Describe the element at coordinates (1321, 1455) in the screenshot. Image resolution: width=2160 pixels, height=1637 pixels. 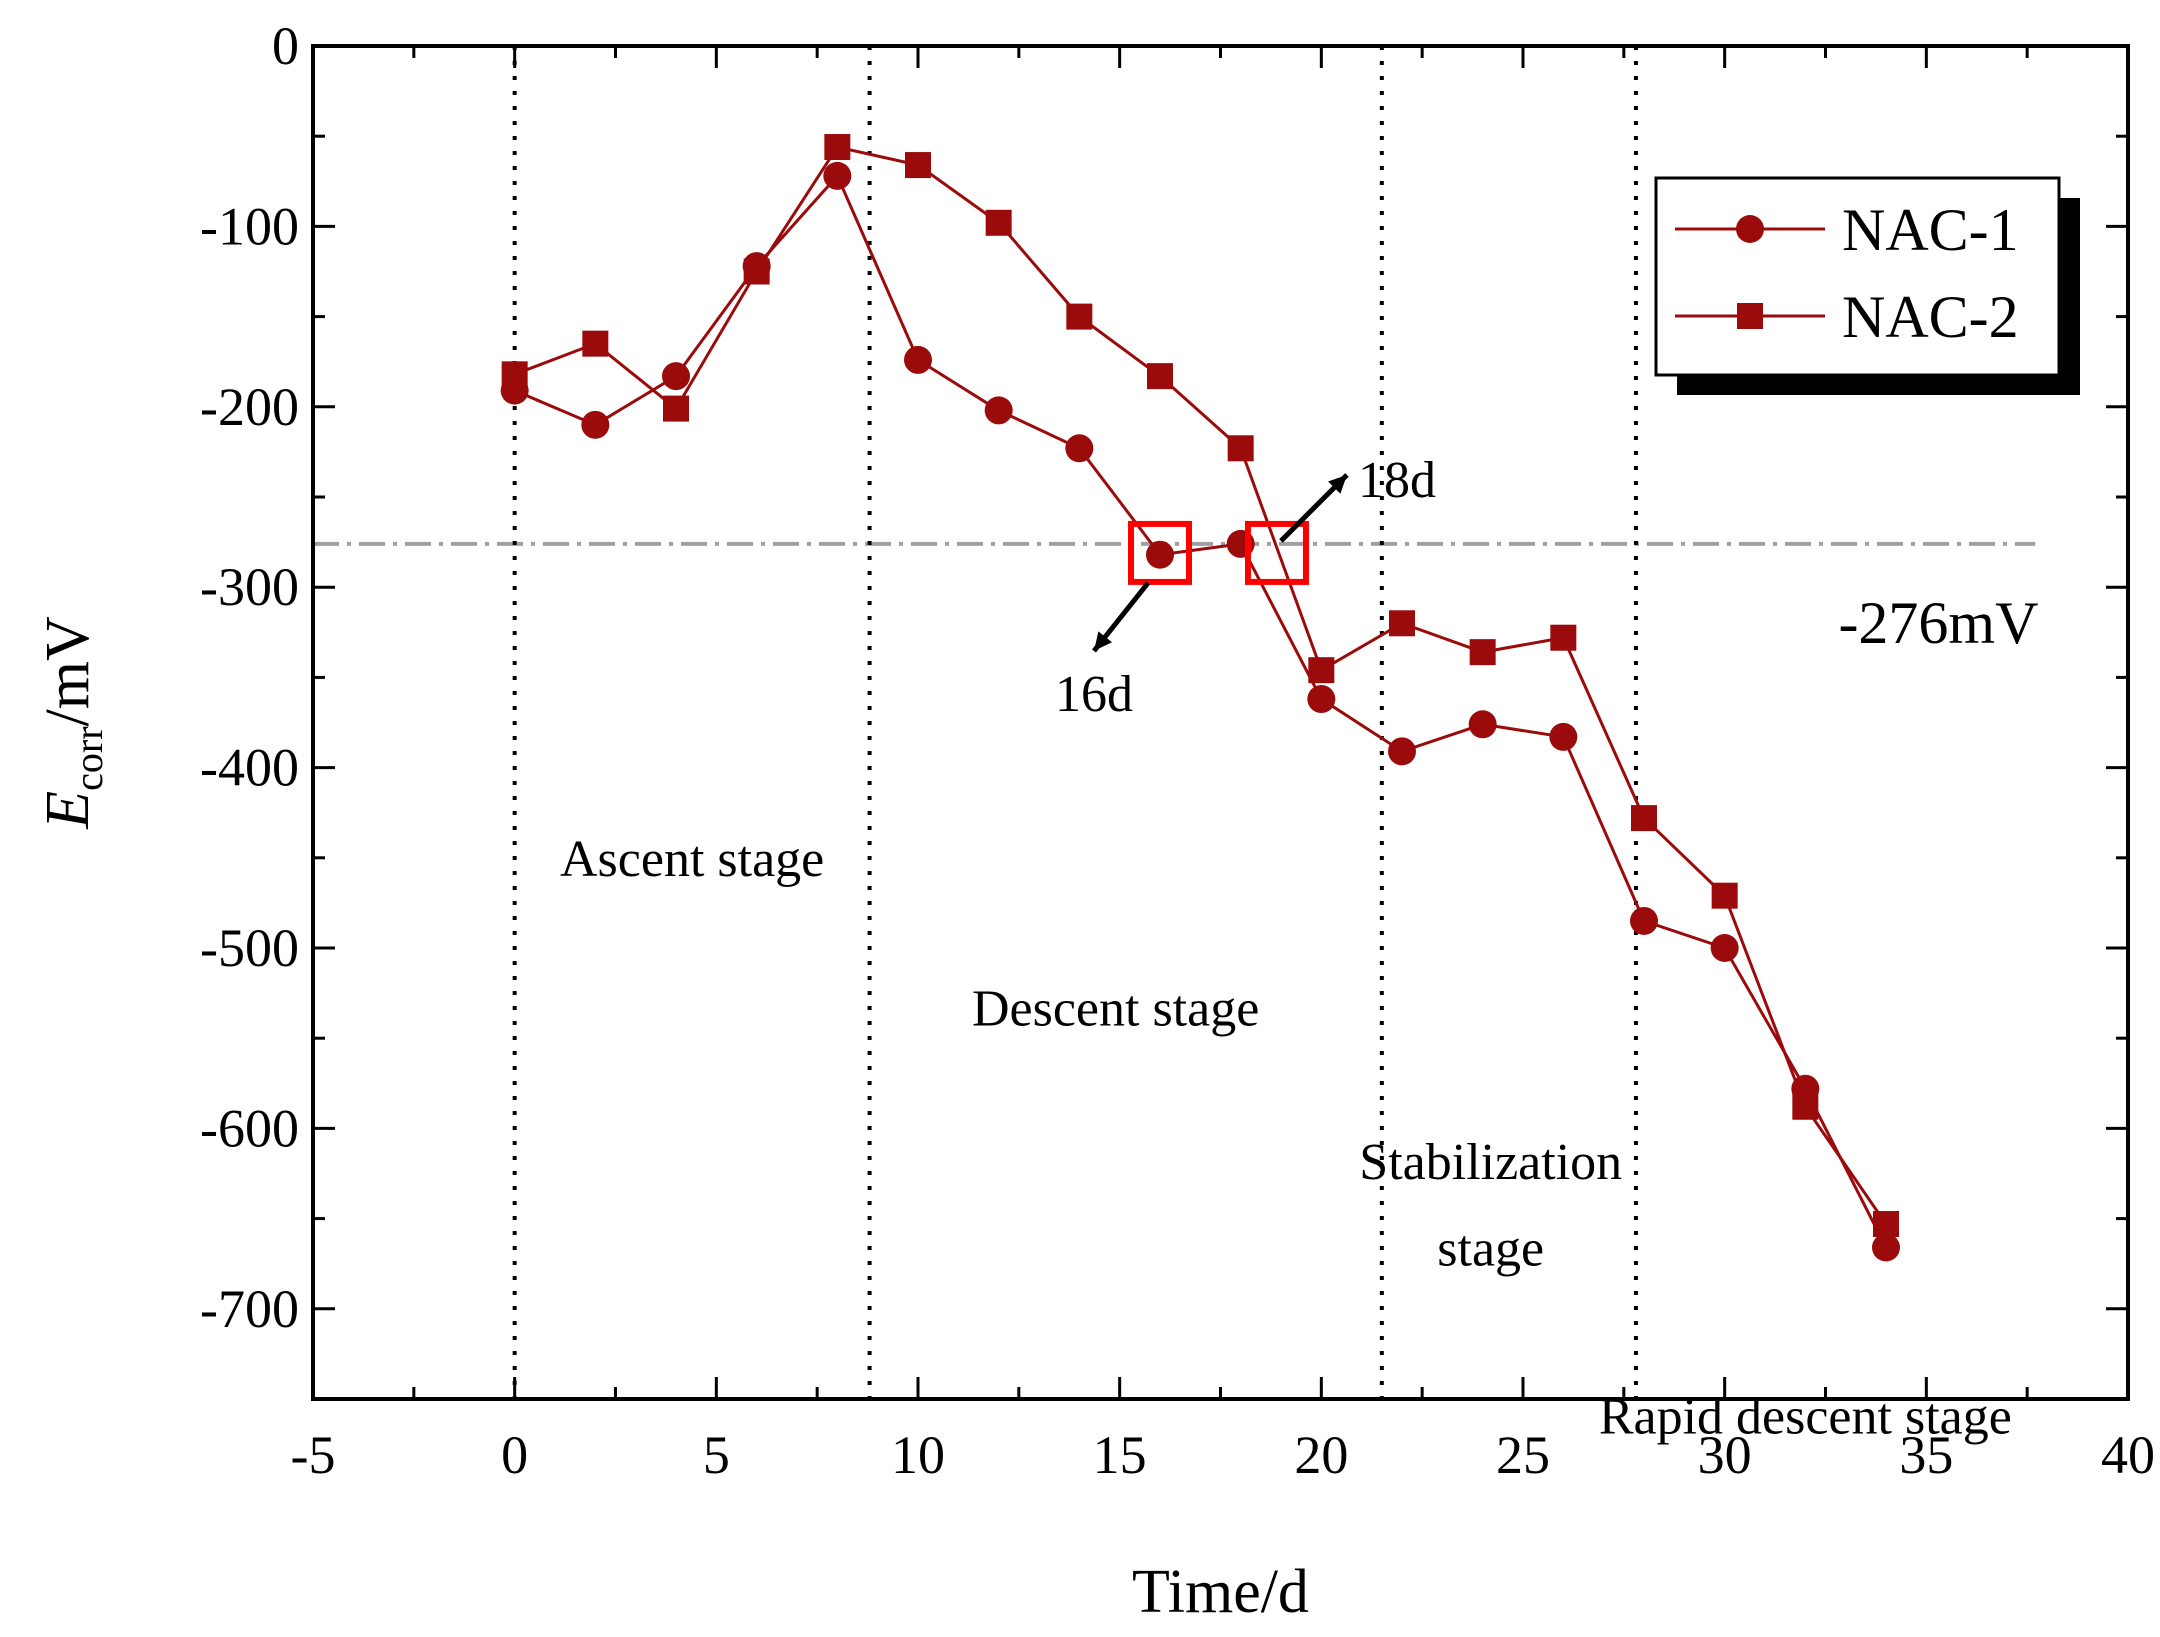
I see `x-tick-label: 20` at that location.